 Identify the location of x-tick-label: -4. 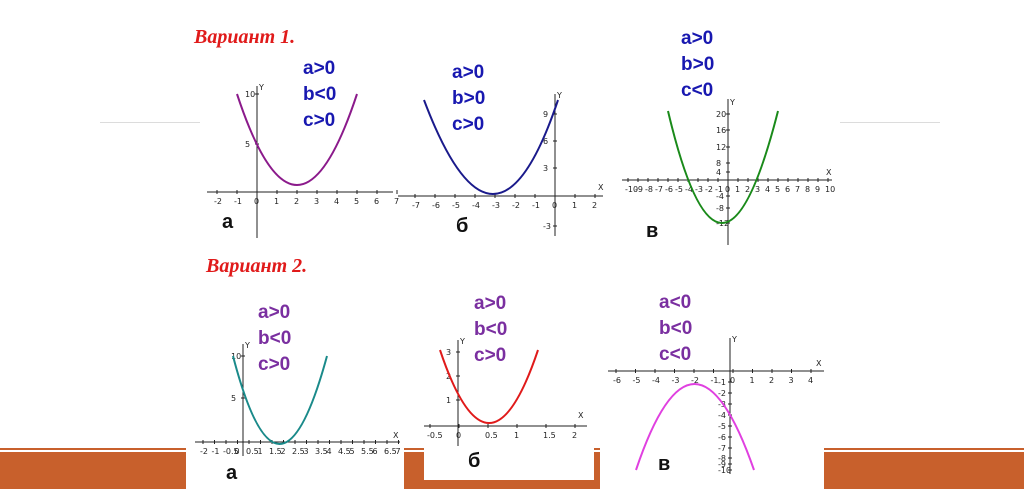
(656, 380).